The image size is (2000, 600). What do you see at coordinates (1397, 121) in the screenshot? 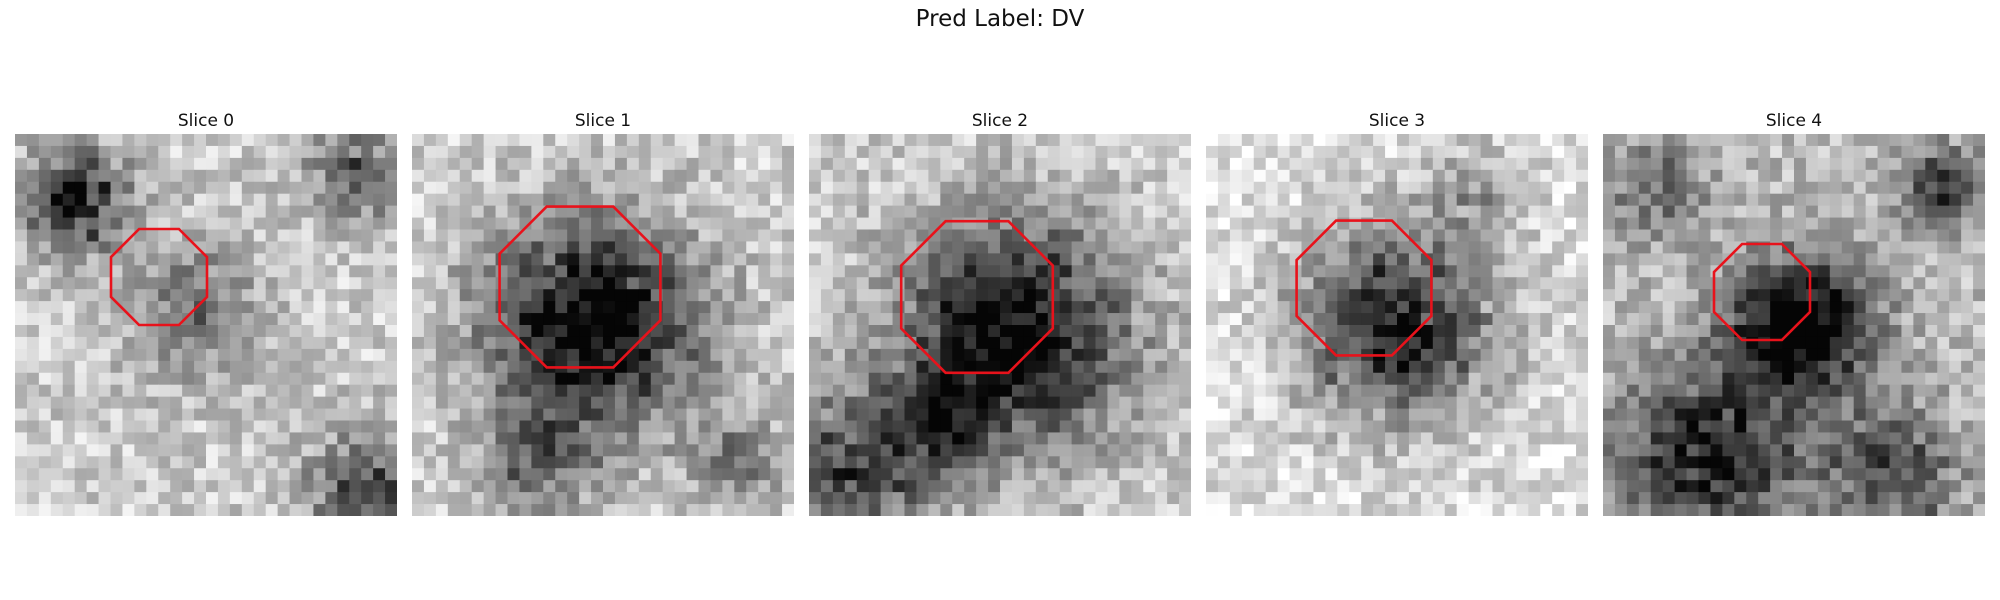
I see `slice-title: Slice 3` at bounding box center [1397, 121].